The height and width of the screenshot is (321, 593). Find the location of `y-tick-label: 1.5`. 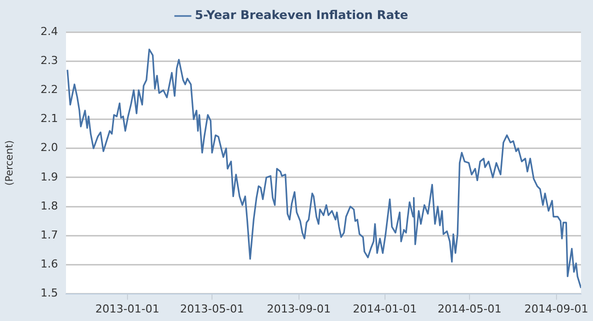

y-tick-label: 1.5 is located at coordinates (49, 293).